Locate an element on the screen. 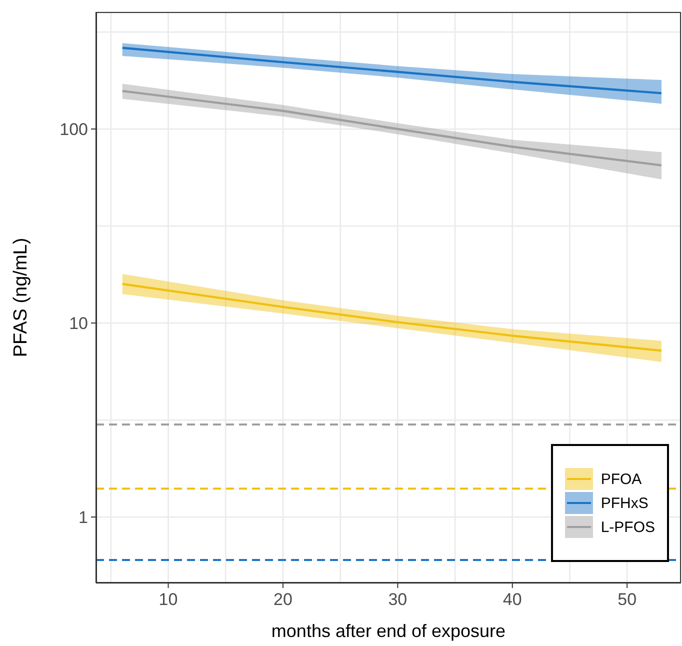 This screenshot has width=682, height=646. legend-label: PFOA is located at coordinates (621, 479).